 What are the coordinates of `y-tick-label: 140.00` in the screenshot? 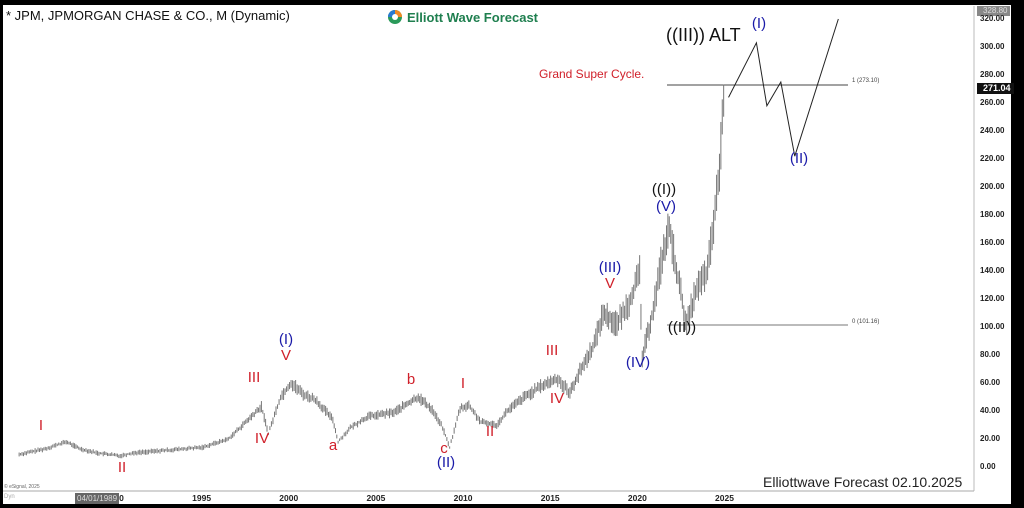 It's located at (992, 270).